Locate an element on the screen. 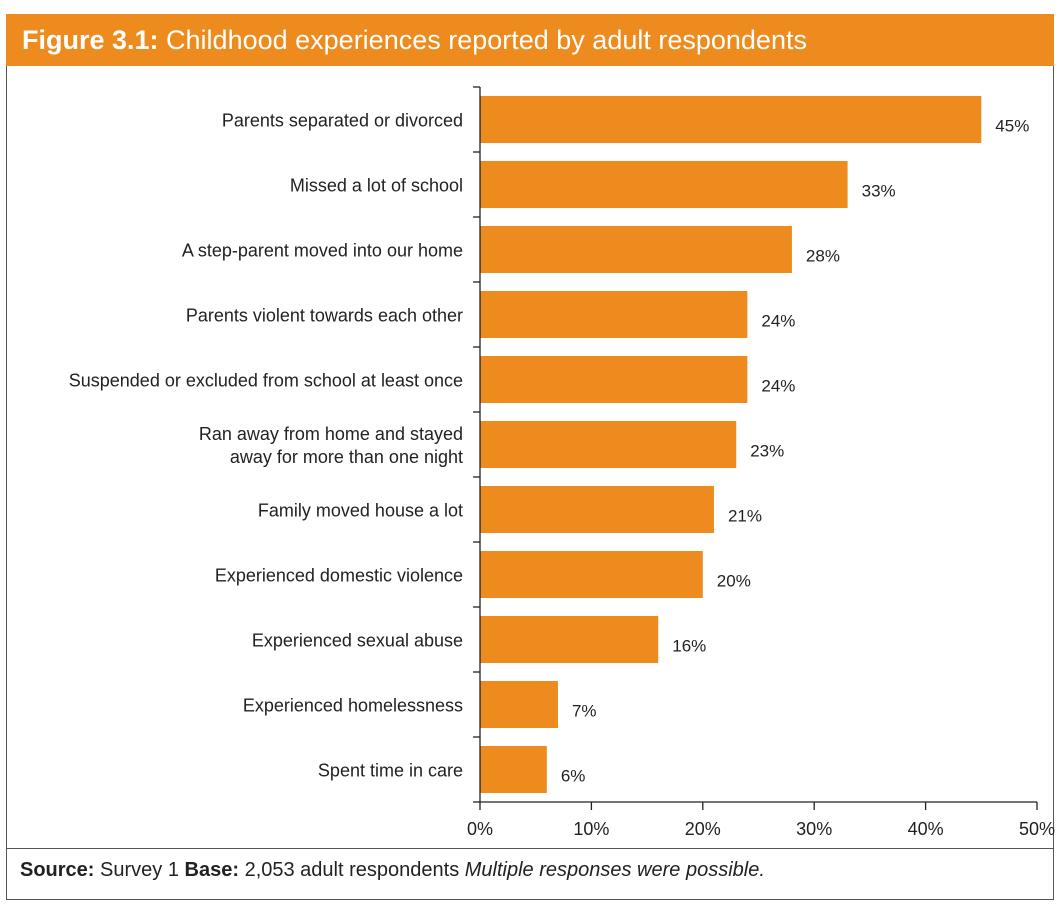 The image size is (1062, 908). x-tick-label: 20% is located at coordinates (703, 829).